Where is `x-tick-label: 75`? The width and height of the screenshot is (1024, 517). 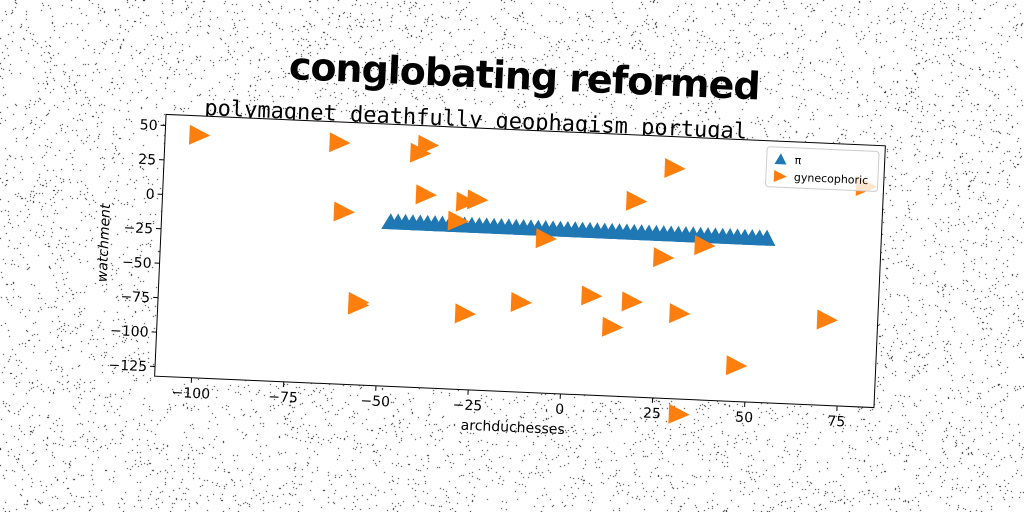
x-tick-label: 75 is located at coordinates (836, 422).